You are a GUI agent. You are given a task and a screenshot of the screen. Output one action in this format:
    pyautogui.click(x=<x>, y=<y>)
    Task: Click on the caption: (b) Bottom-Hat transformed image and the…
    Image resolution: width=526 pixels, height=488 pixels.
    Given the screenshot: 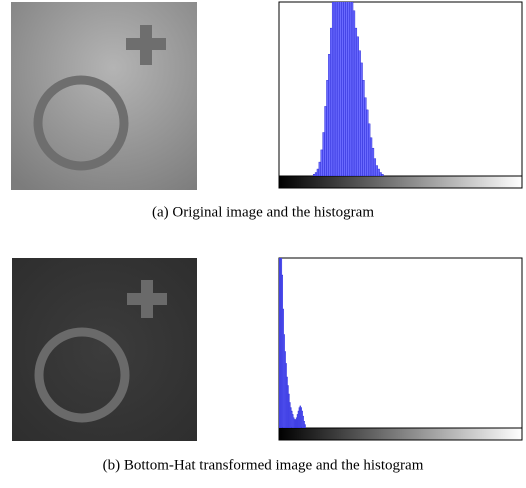 What is the action you would take?
    pyautogui.click(x=263, y=465)
    